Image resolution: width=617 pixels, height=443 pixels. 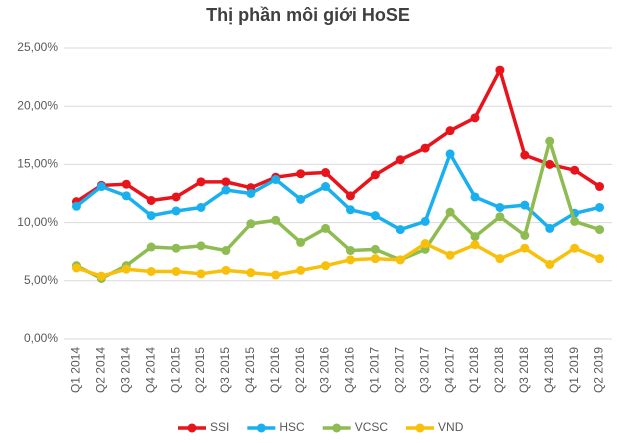 I want to click on x-tick-label: Q3 2014, so click(x=125, y=370).